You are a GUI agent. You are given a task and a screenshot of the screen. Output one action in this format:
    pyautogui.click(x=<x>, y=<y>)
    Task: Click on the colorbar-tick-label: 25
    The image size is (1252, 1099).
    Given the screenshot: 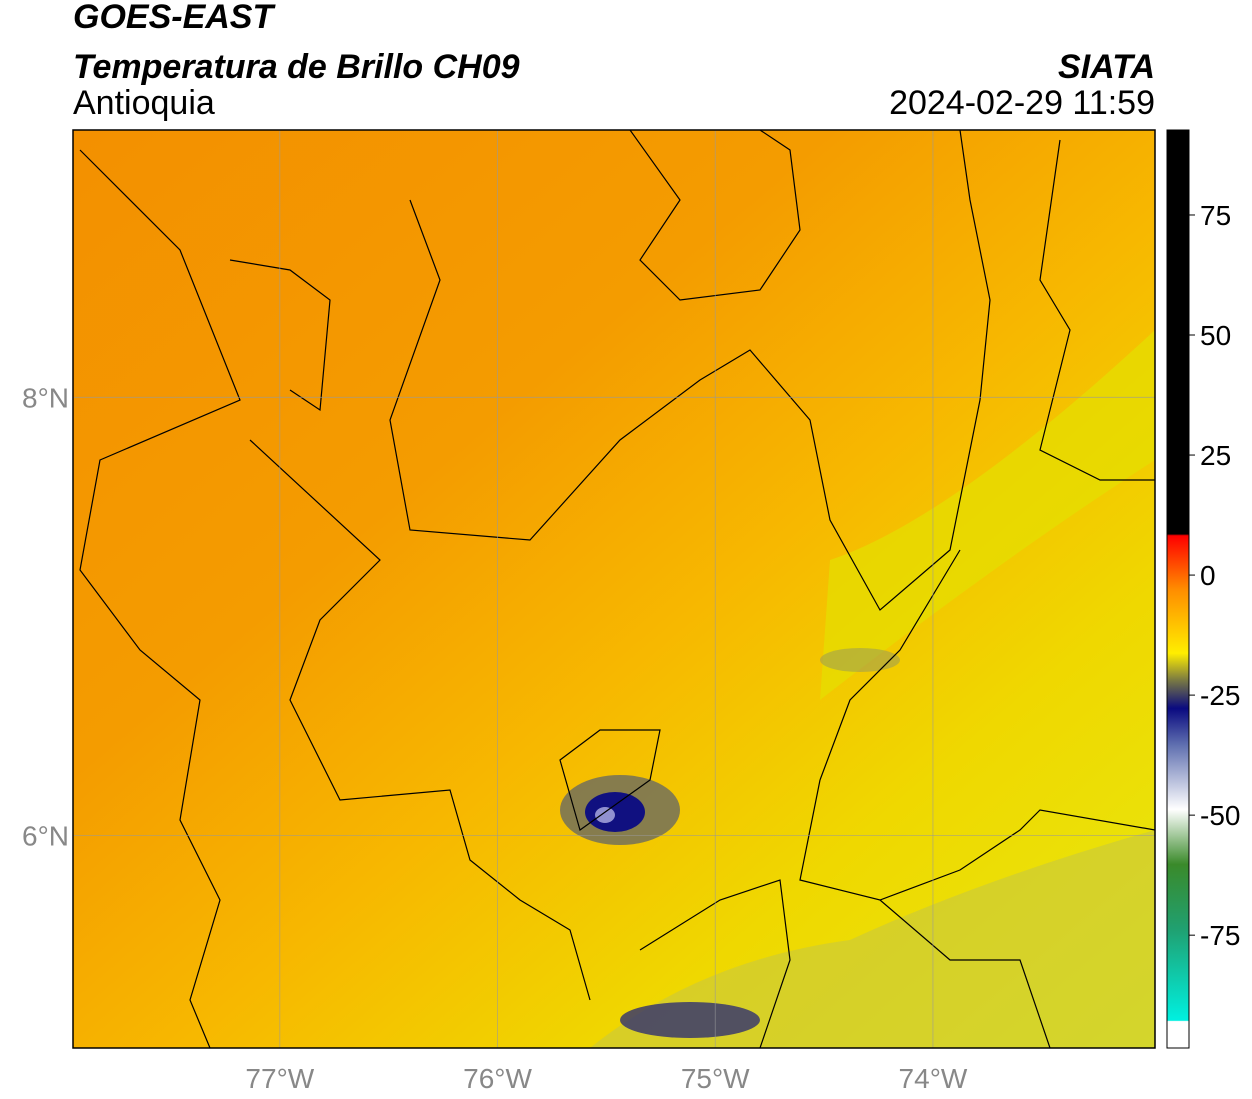 What is the action you would take?
    pyautogui.click(x=1215, y=455)
    